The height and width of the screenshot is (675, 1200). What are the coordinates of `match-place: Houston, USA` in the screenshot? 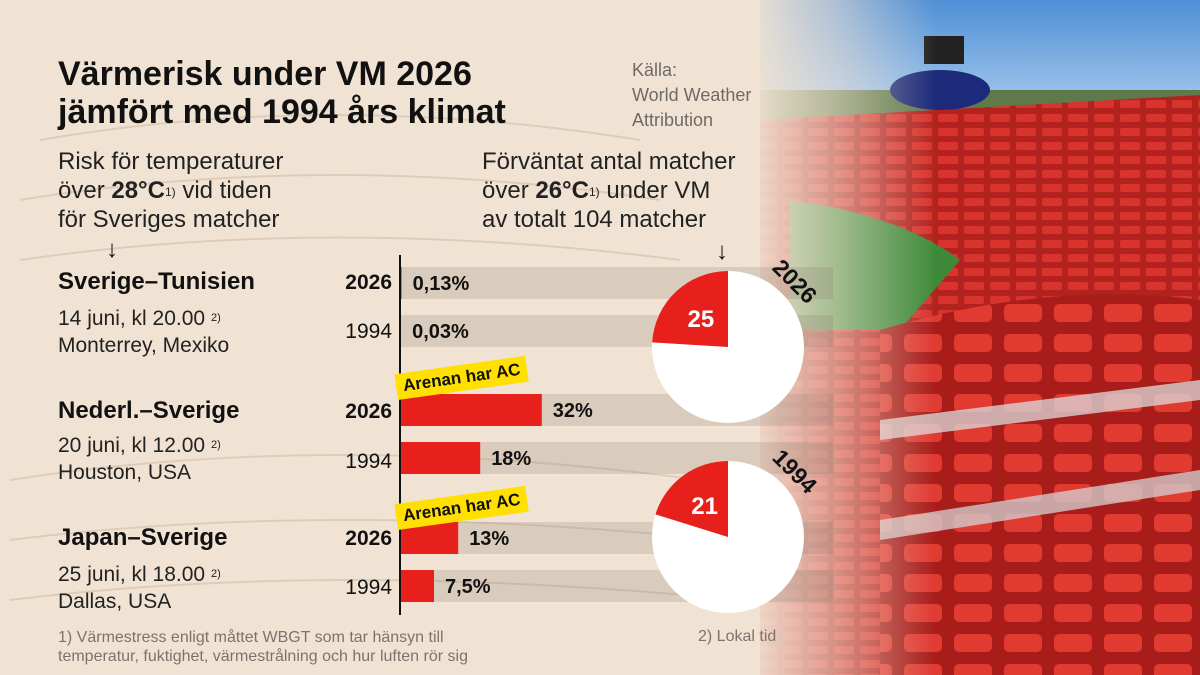 It's located at (125, 472).